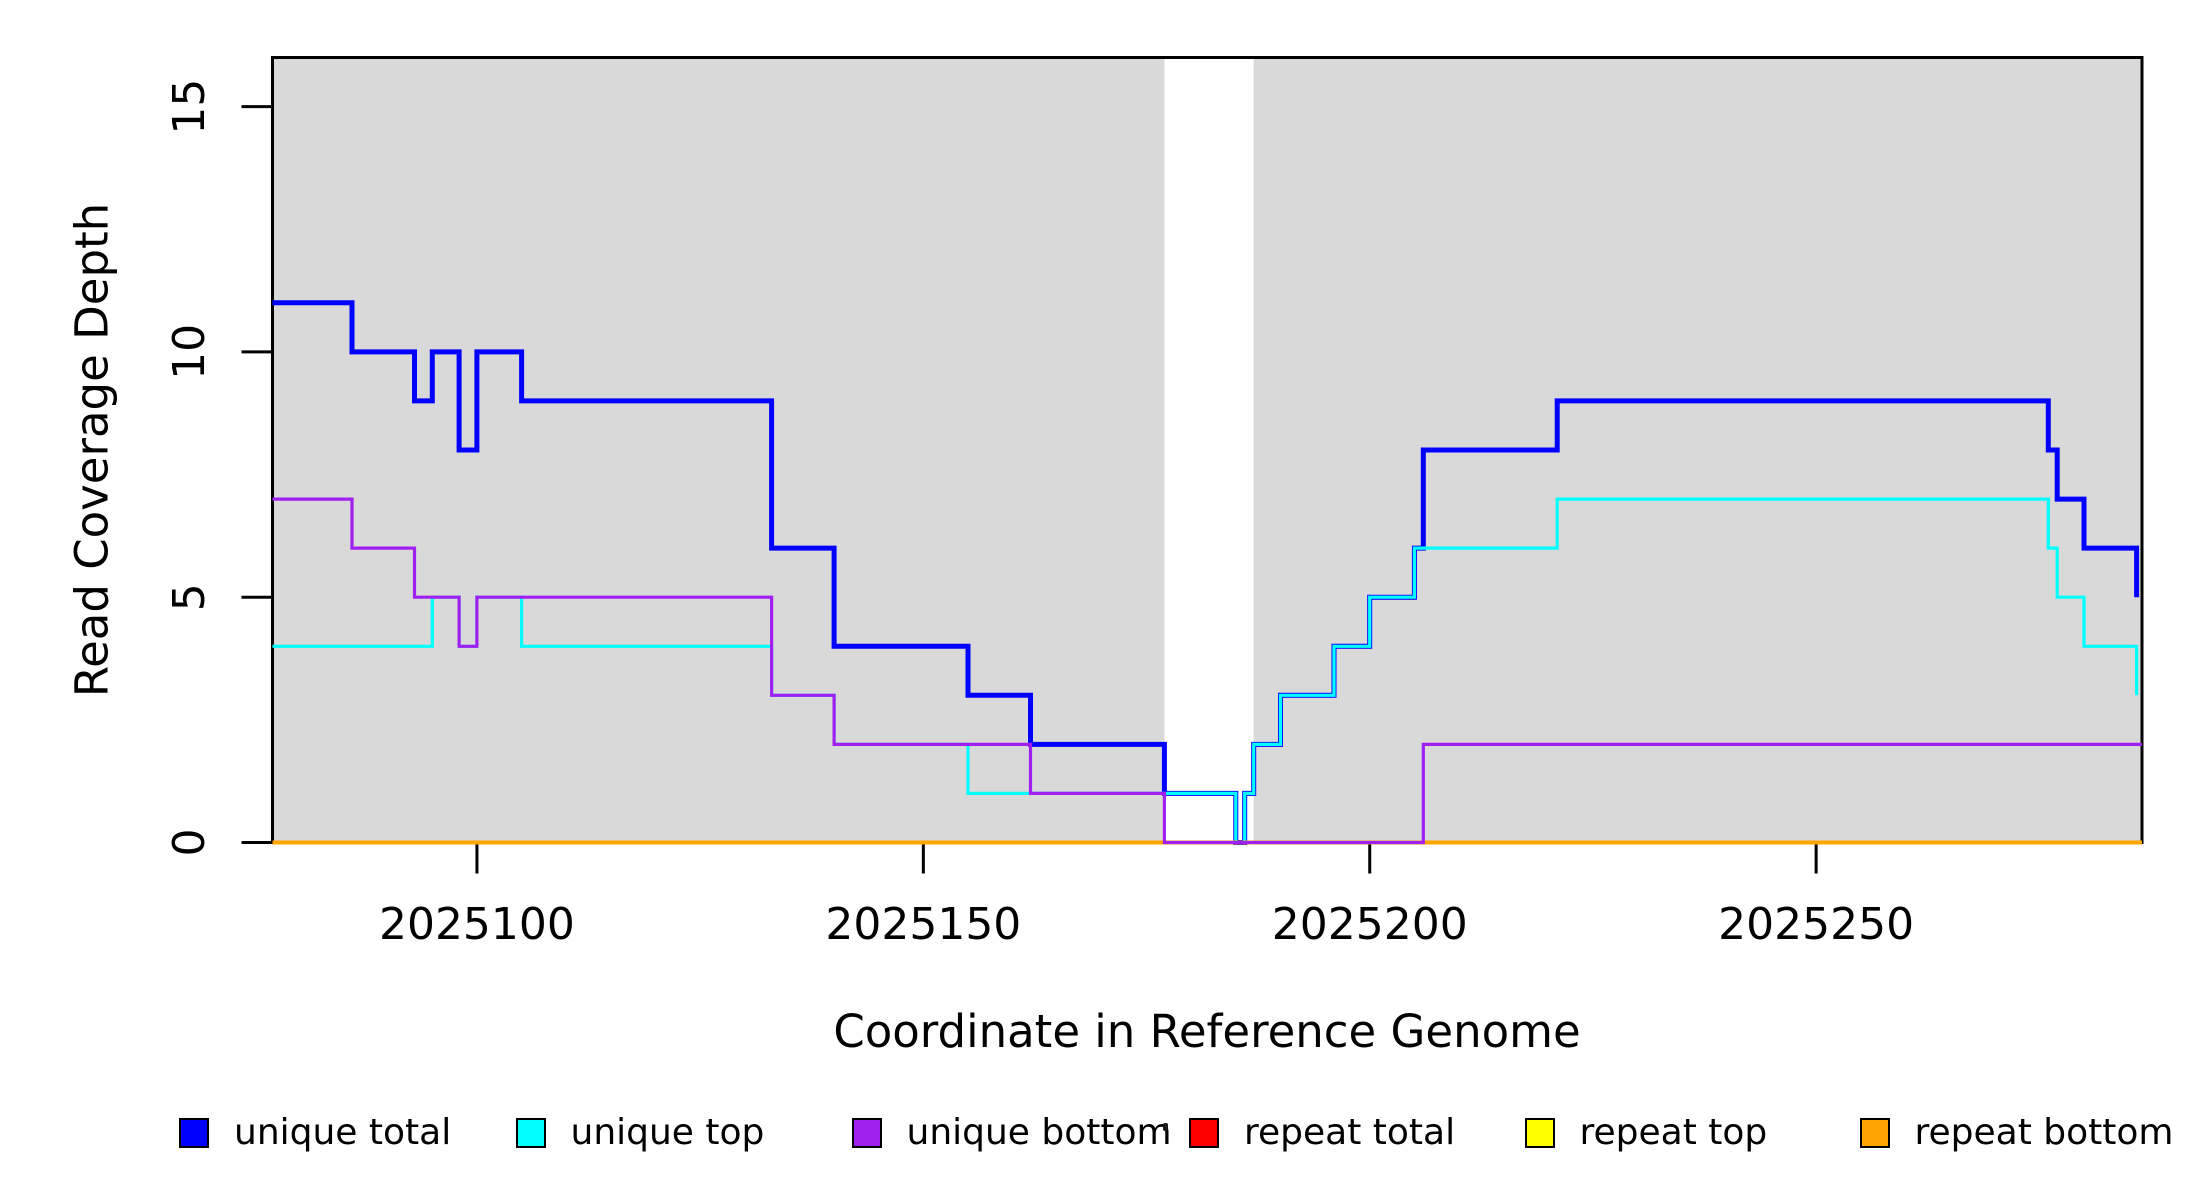 This screenshot has width=2200, height=1200. What do you see at coordinates (1165, 1127) in the screenshot?
I see `stray-dot-artifact` at bounding box center [1165, 1127].